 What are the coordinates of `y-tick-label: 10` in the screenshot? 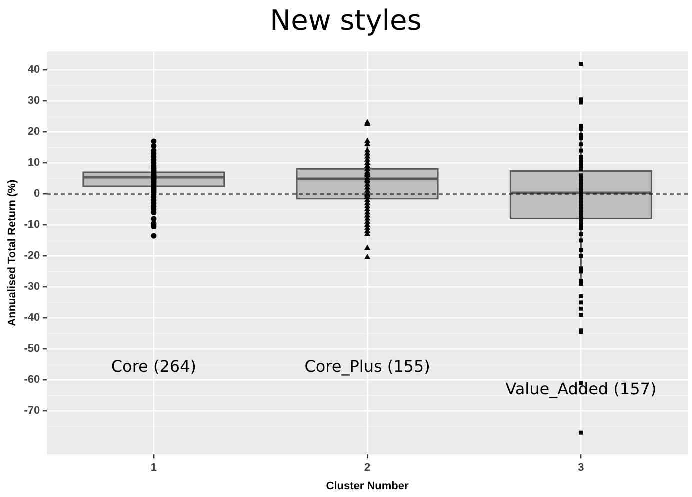 It's located at (34, 163).